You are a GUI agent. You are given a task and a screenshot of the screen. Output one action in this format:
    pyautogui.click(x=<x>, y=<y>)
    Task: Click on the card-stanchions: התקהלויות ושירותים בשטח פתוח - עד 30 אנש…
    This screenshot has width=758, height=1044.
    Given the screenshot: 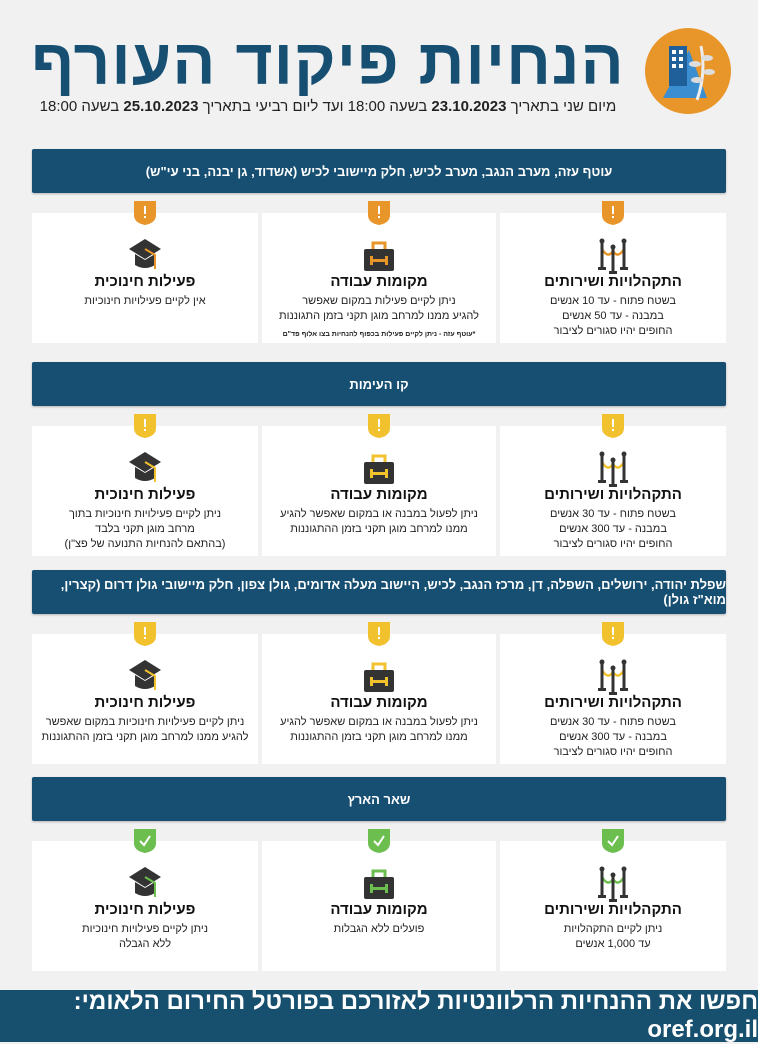 What is the action you would take?
    pyautogui.click(x=613, y=485)
    